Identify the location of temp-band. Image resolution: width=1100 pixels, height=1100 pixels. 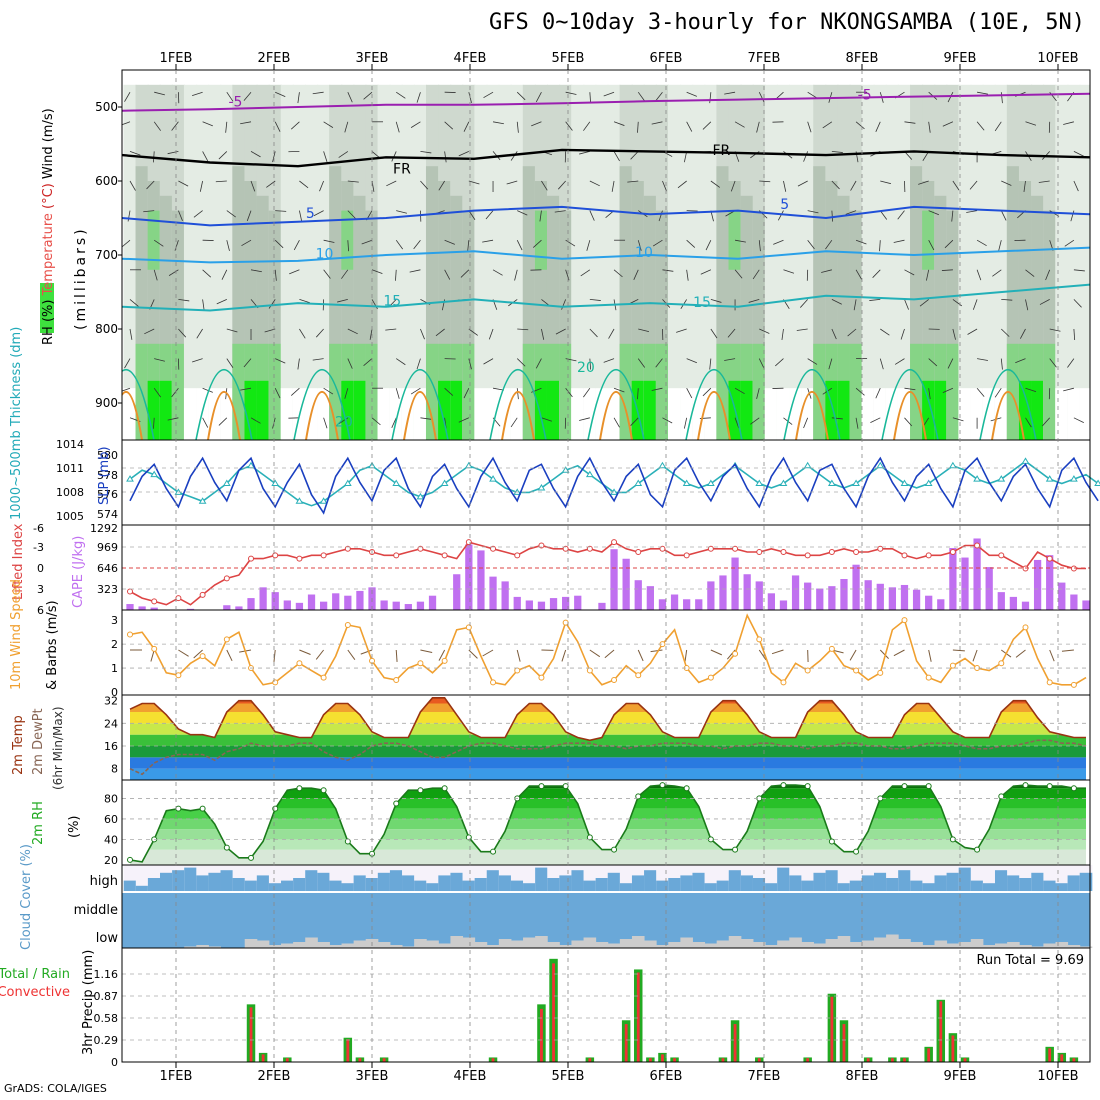
(608, 729).